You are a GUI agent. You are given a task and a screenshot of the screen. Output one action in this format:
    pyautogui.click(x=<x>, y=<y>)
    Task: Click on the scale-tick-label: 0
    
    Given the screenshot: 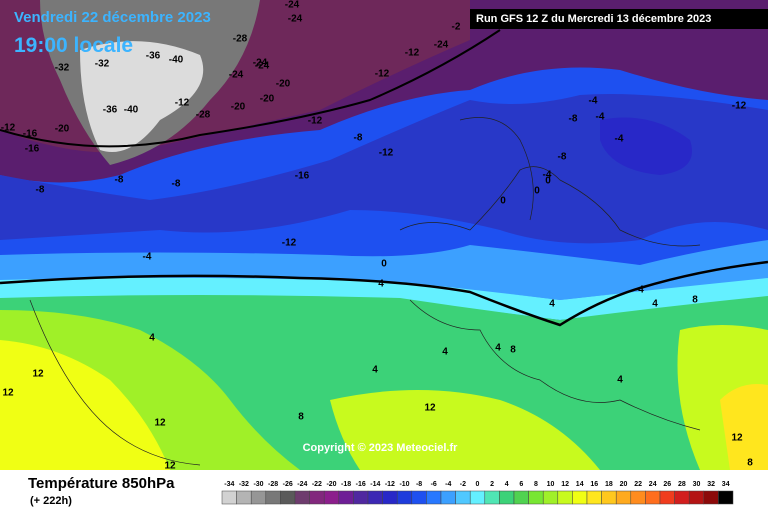 What is the action you would take?
    pyautogui.click(x=478, y=484)
    